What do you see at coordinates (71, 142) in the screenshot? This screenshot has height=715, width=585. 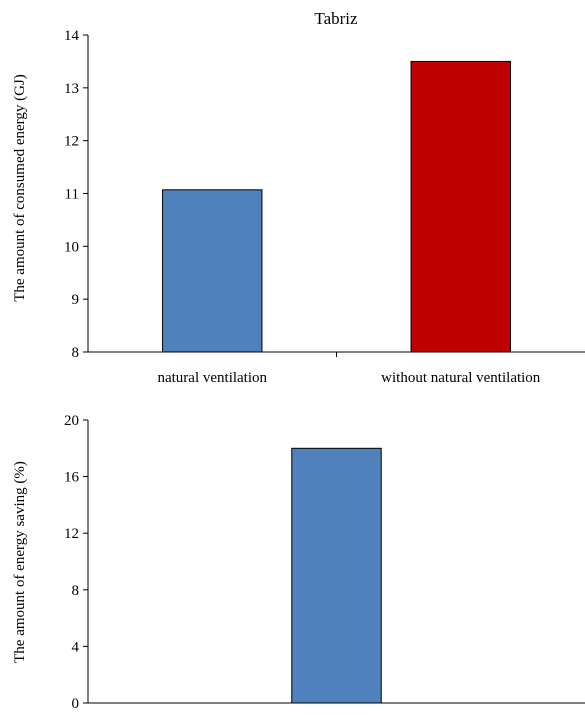 I see `chart1-y-tick-label: 12` at bounding box center [71, 142].